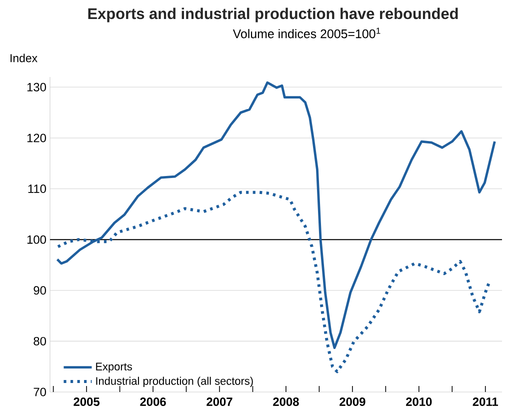 This screenshot has height=415, width=515. Describe the element at coordinates (40, 290) in the screenshot. I see `y-tick-label: 90` at that location.